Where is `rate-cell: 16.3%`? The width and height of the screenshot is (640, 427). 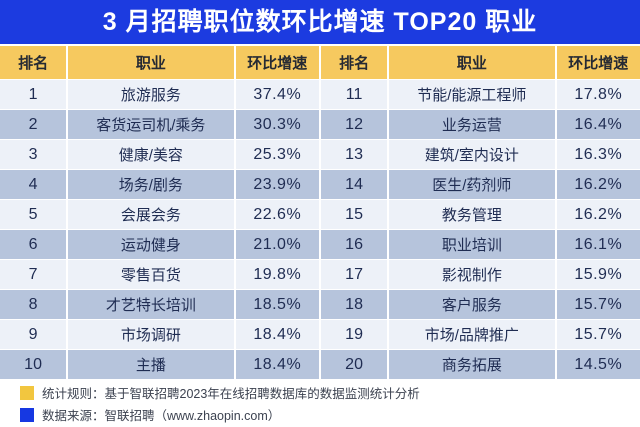
rate-cell: 16.3% is located at coordinates (598, 154).